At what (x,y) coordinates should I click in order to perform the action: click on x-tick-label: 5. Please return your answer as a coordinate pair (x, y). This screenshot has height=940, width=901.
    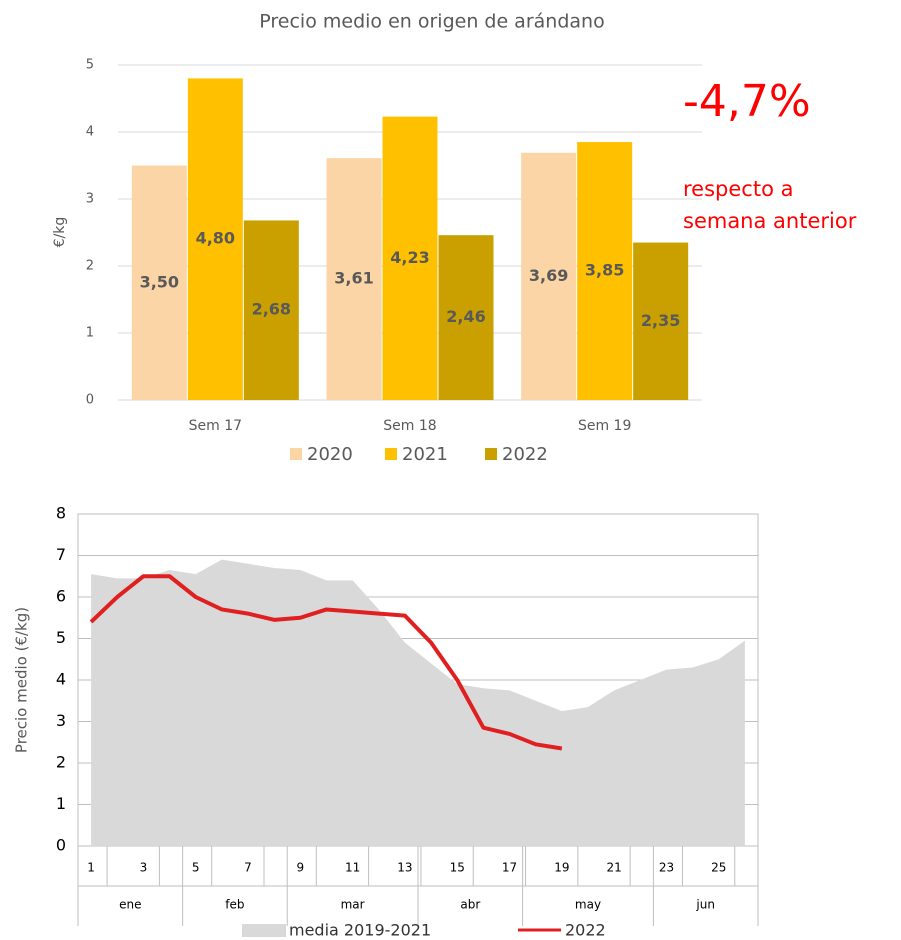
    Looking at the image, I should click on (196, 868).